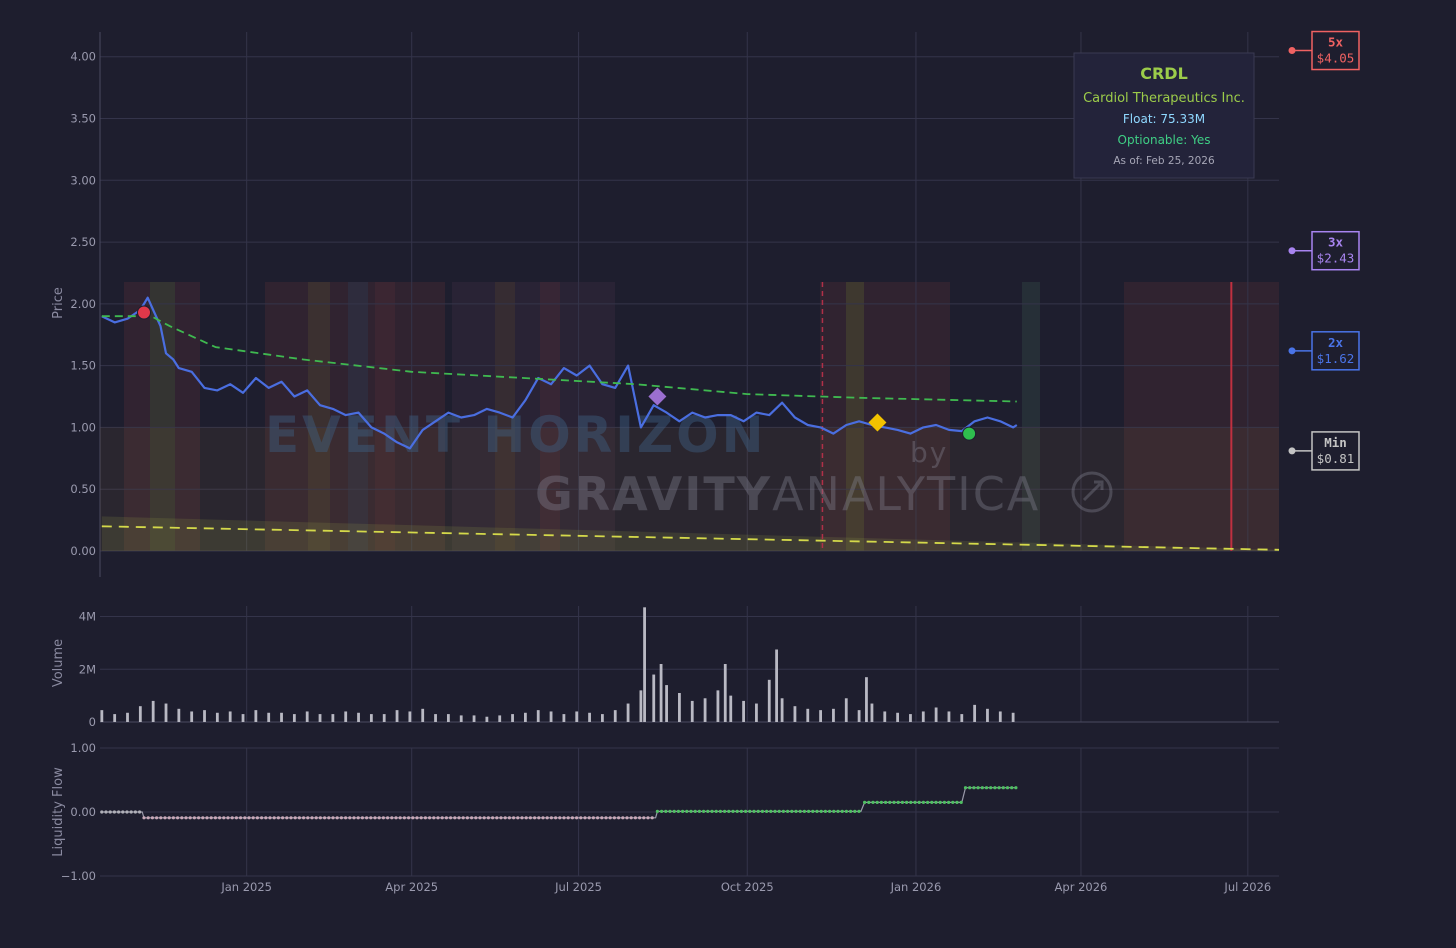 The width and height of the screenshot is (1456, 948). What do you see at coordinates (83, 366) in the screenshot?
I see `price-tick-label: 1.50` at bounding box center [83, 366].